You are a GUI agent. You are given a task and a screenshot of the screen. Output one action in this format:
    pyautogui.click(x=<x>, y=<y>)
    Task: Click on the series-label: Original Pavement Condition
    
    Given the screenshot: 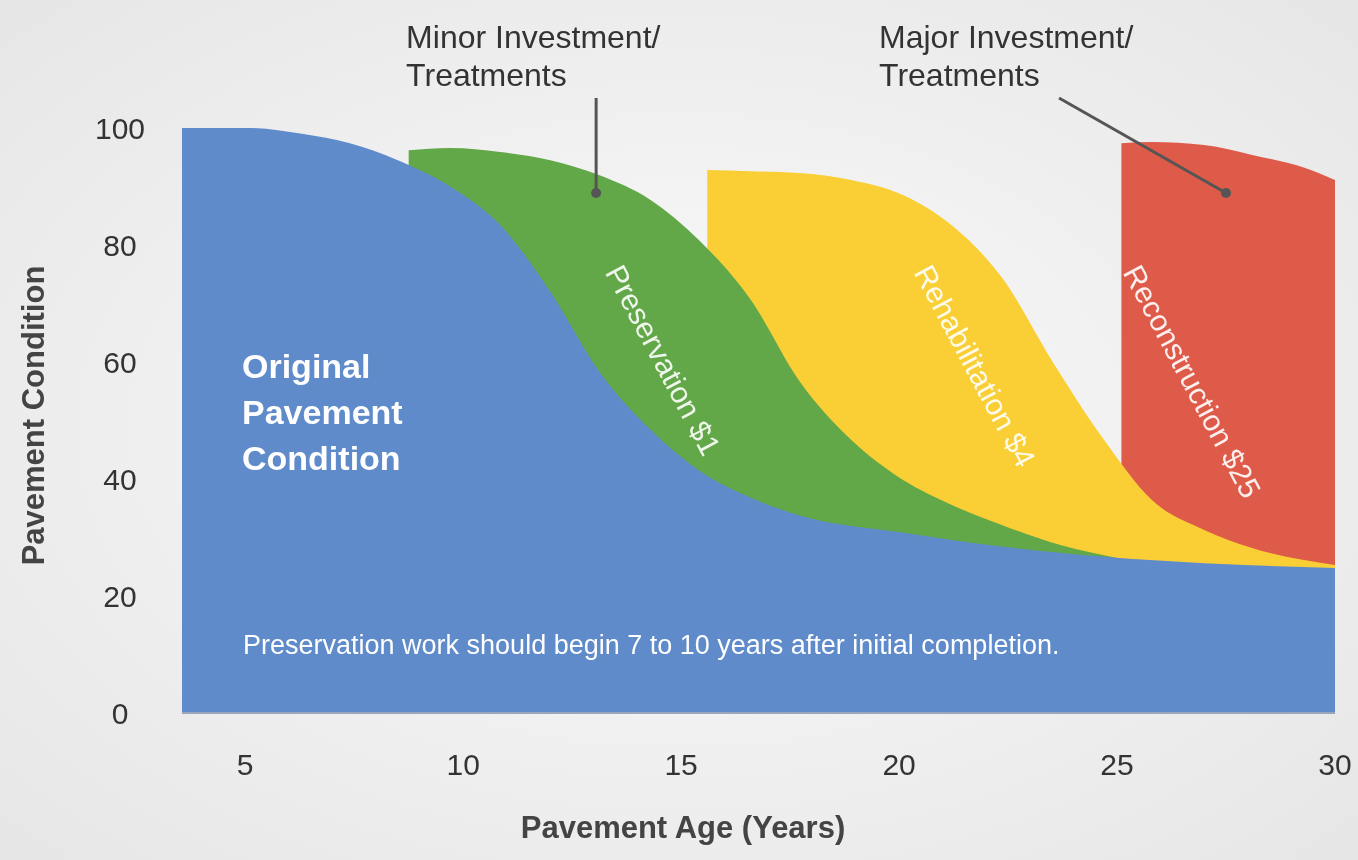 What is the action you would take?
    pyautogui.click(x=322, y=412)
    